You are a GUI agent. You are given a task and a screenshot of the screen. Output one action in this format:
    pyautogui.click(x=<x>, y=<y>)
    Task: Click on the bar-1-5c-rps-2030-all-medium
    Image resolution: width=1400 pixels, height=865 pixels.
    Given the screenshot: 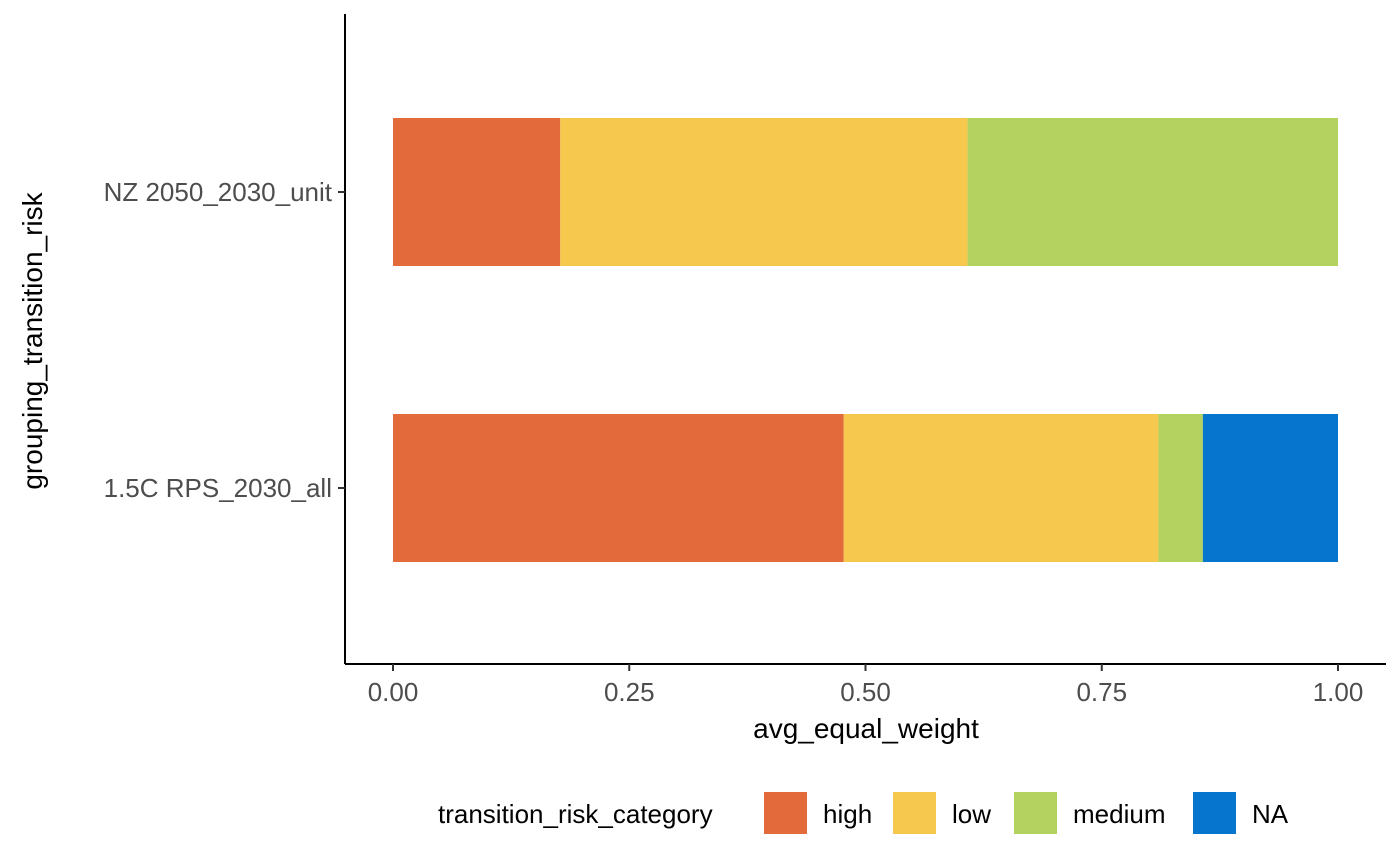 What is the action you would take?
    pyautogui.click(x=1180, y=488)
    